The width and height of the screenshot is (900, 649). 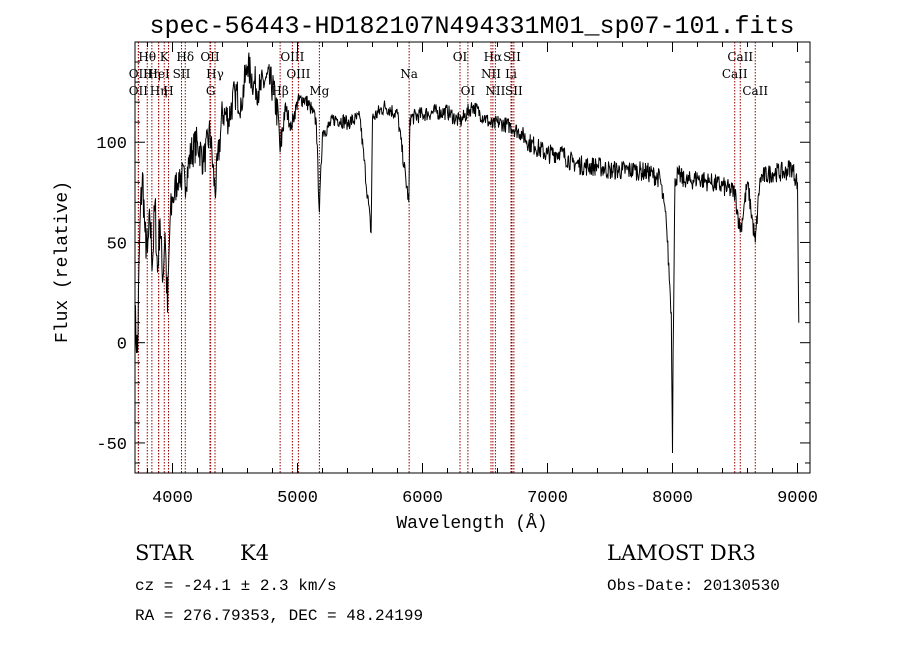 I want to click on y-tick-label: 0, so click(x=122, y=345).